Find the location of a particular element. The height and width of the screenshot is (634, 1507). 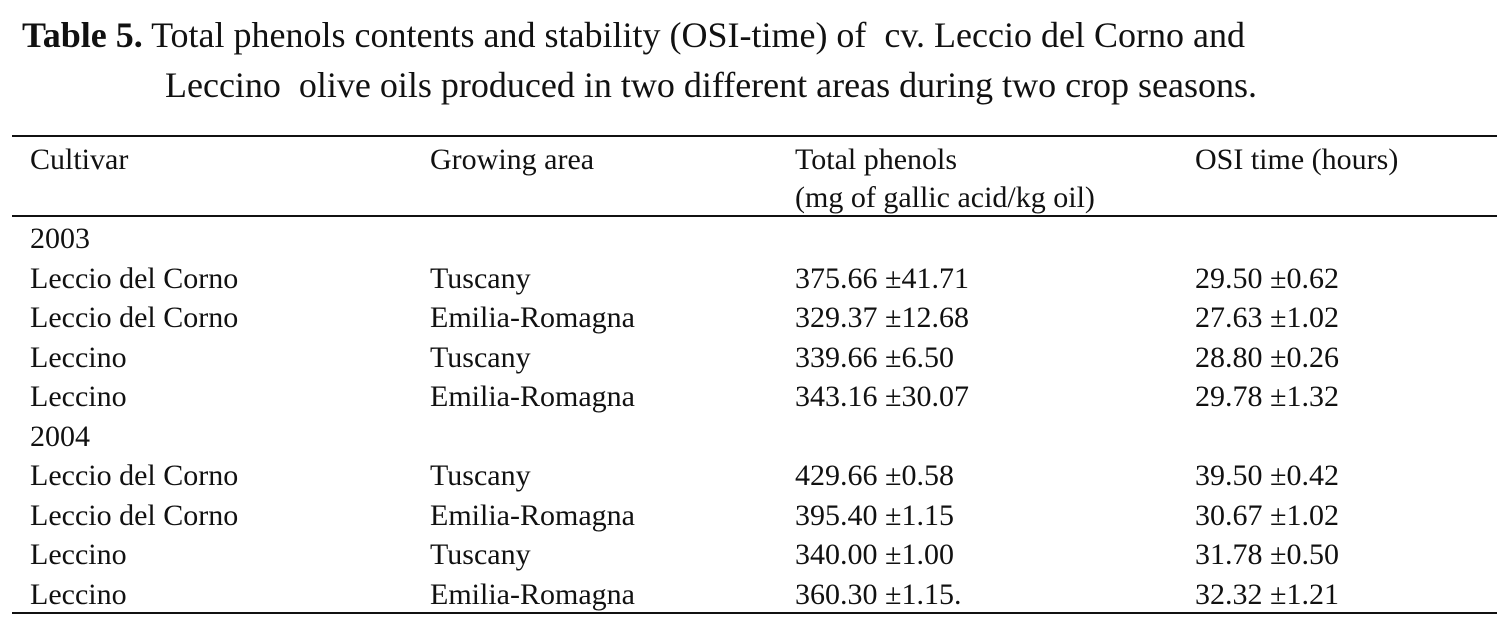

table-cell: 343.16 ±30.07 is located at coordinates (882, 396).